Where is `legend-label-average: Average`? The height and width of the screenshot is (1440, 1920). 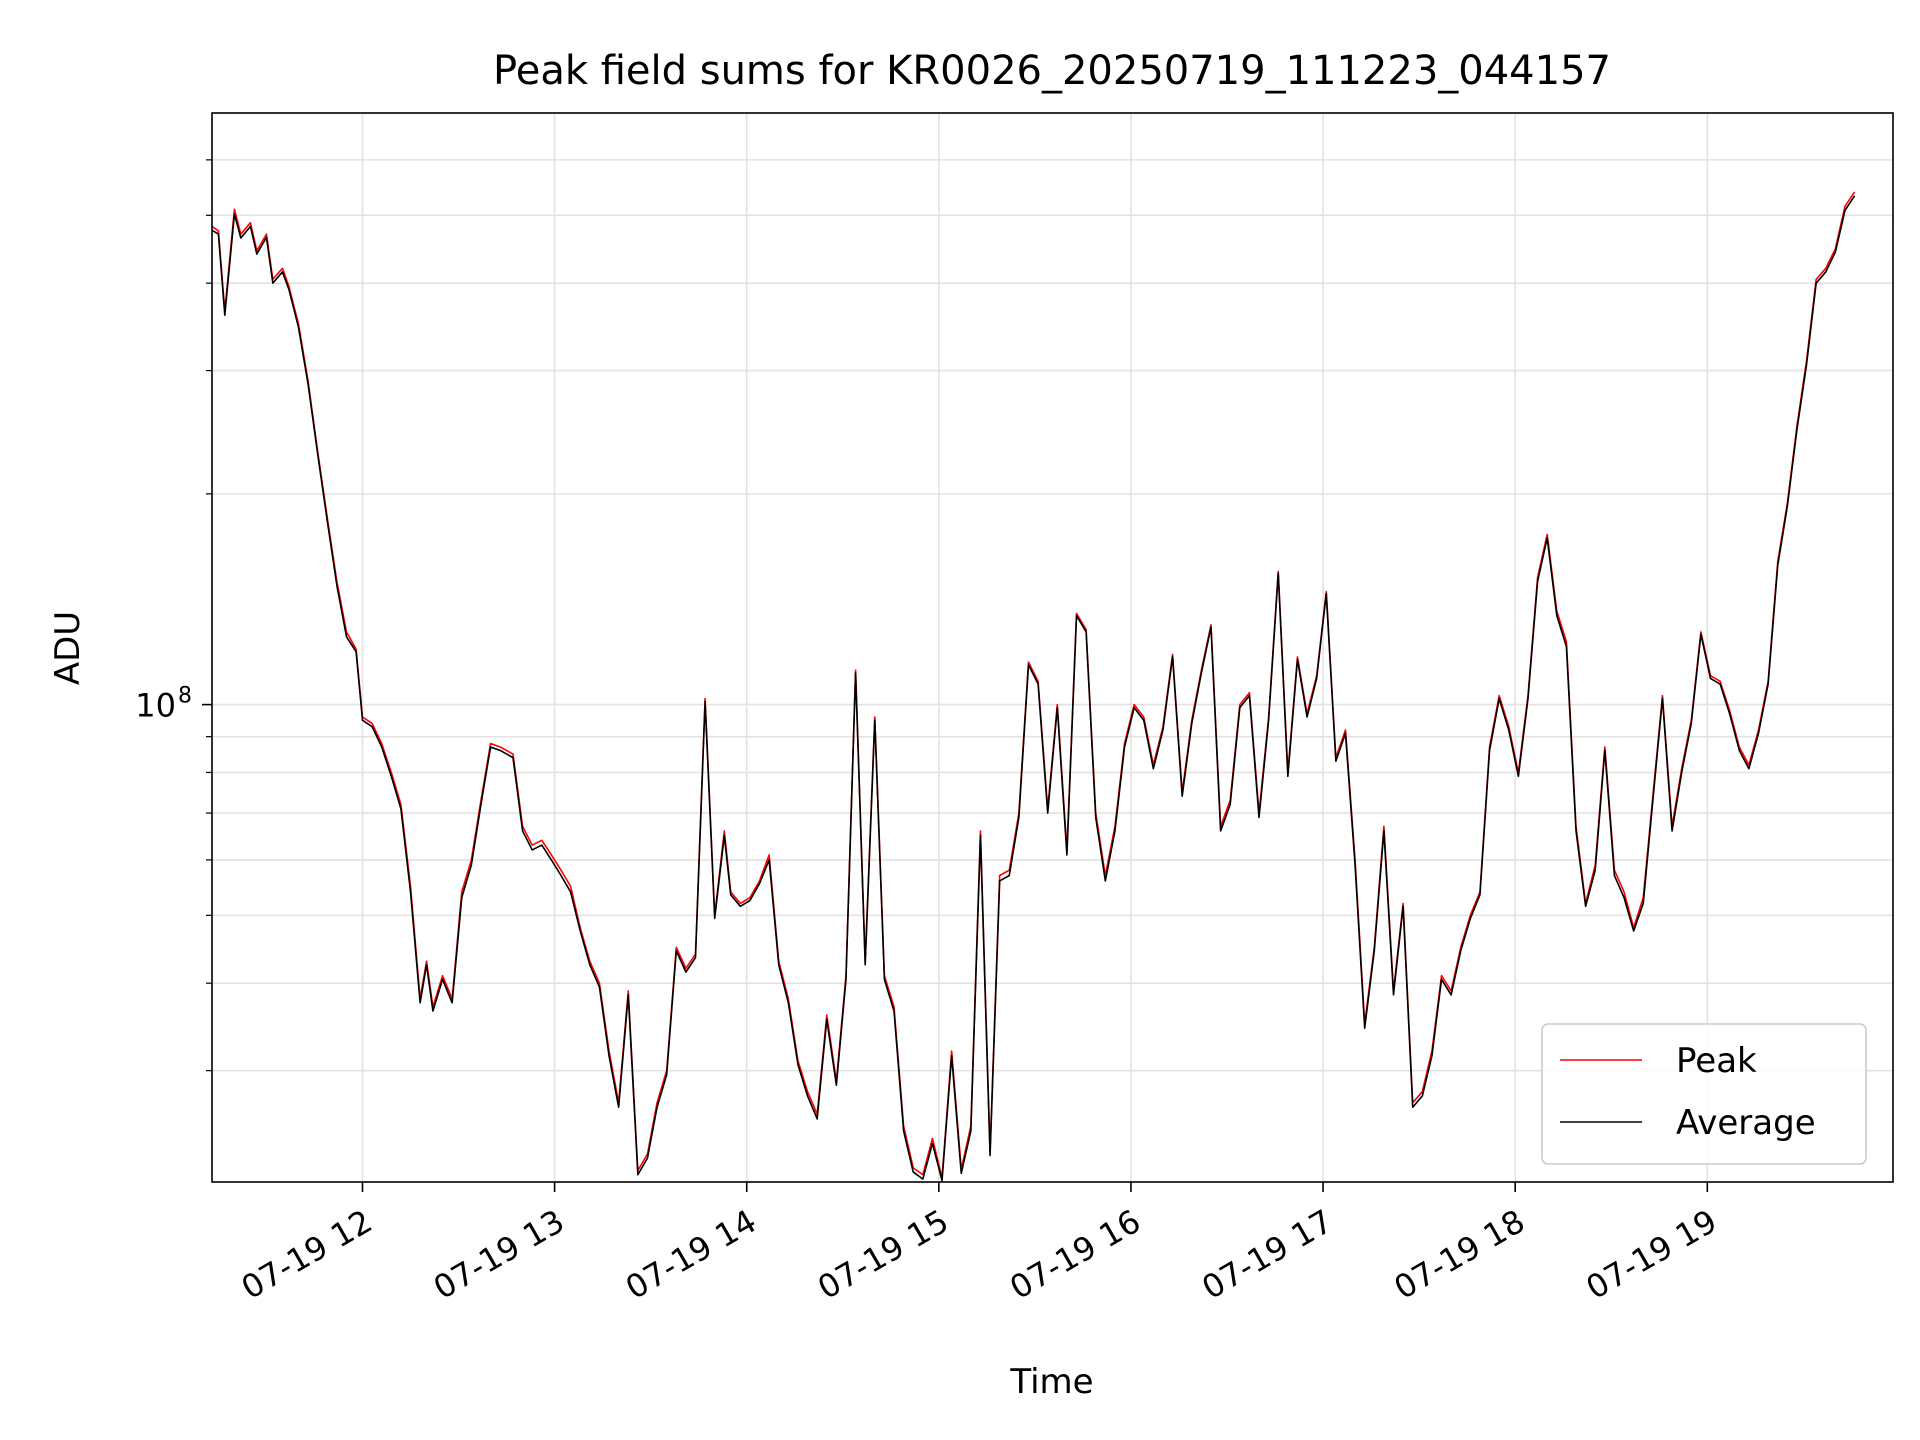 legend-label-average: Average is located at coordinates (1746, 1123).